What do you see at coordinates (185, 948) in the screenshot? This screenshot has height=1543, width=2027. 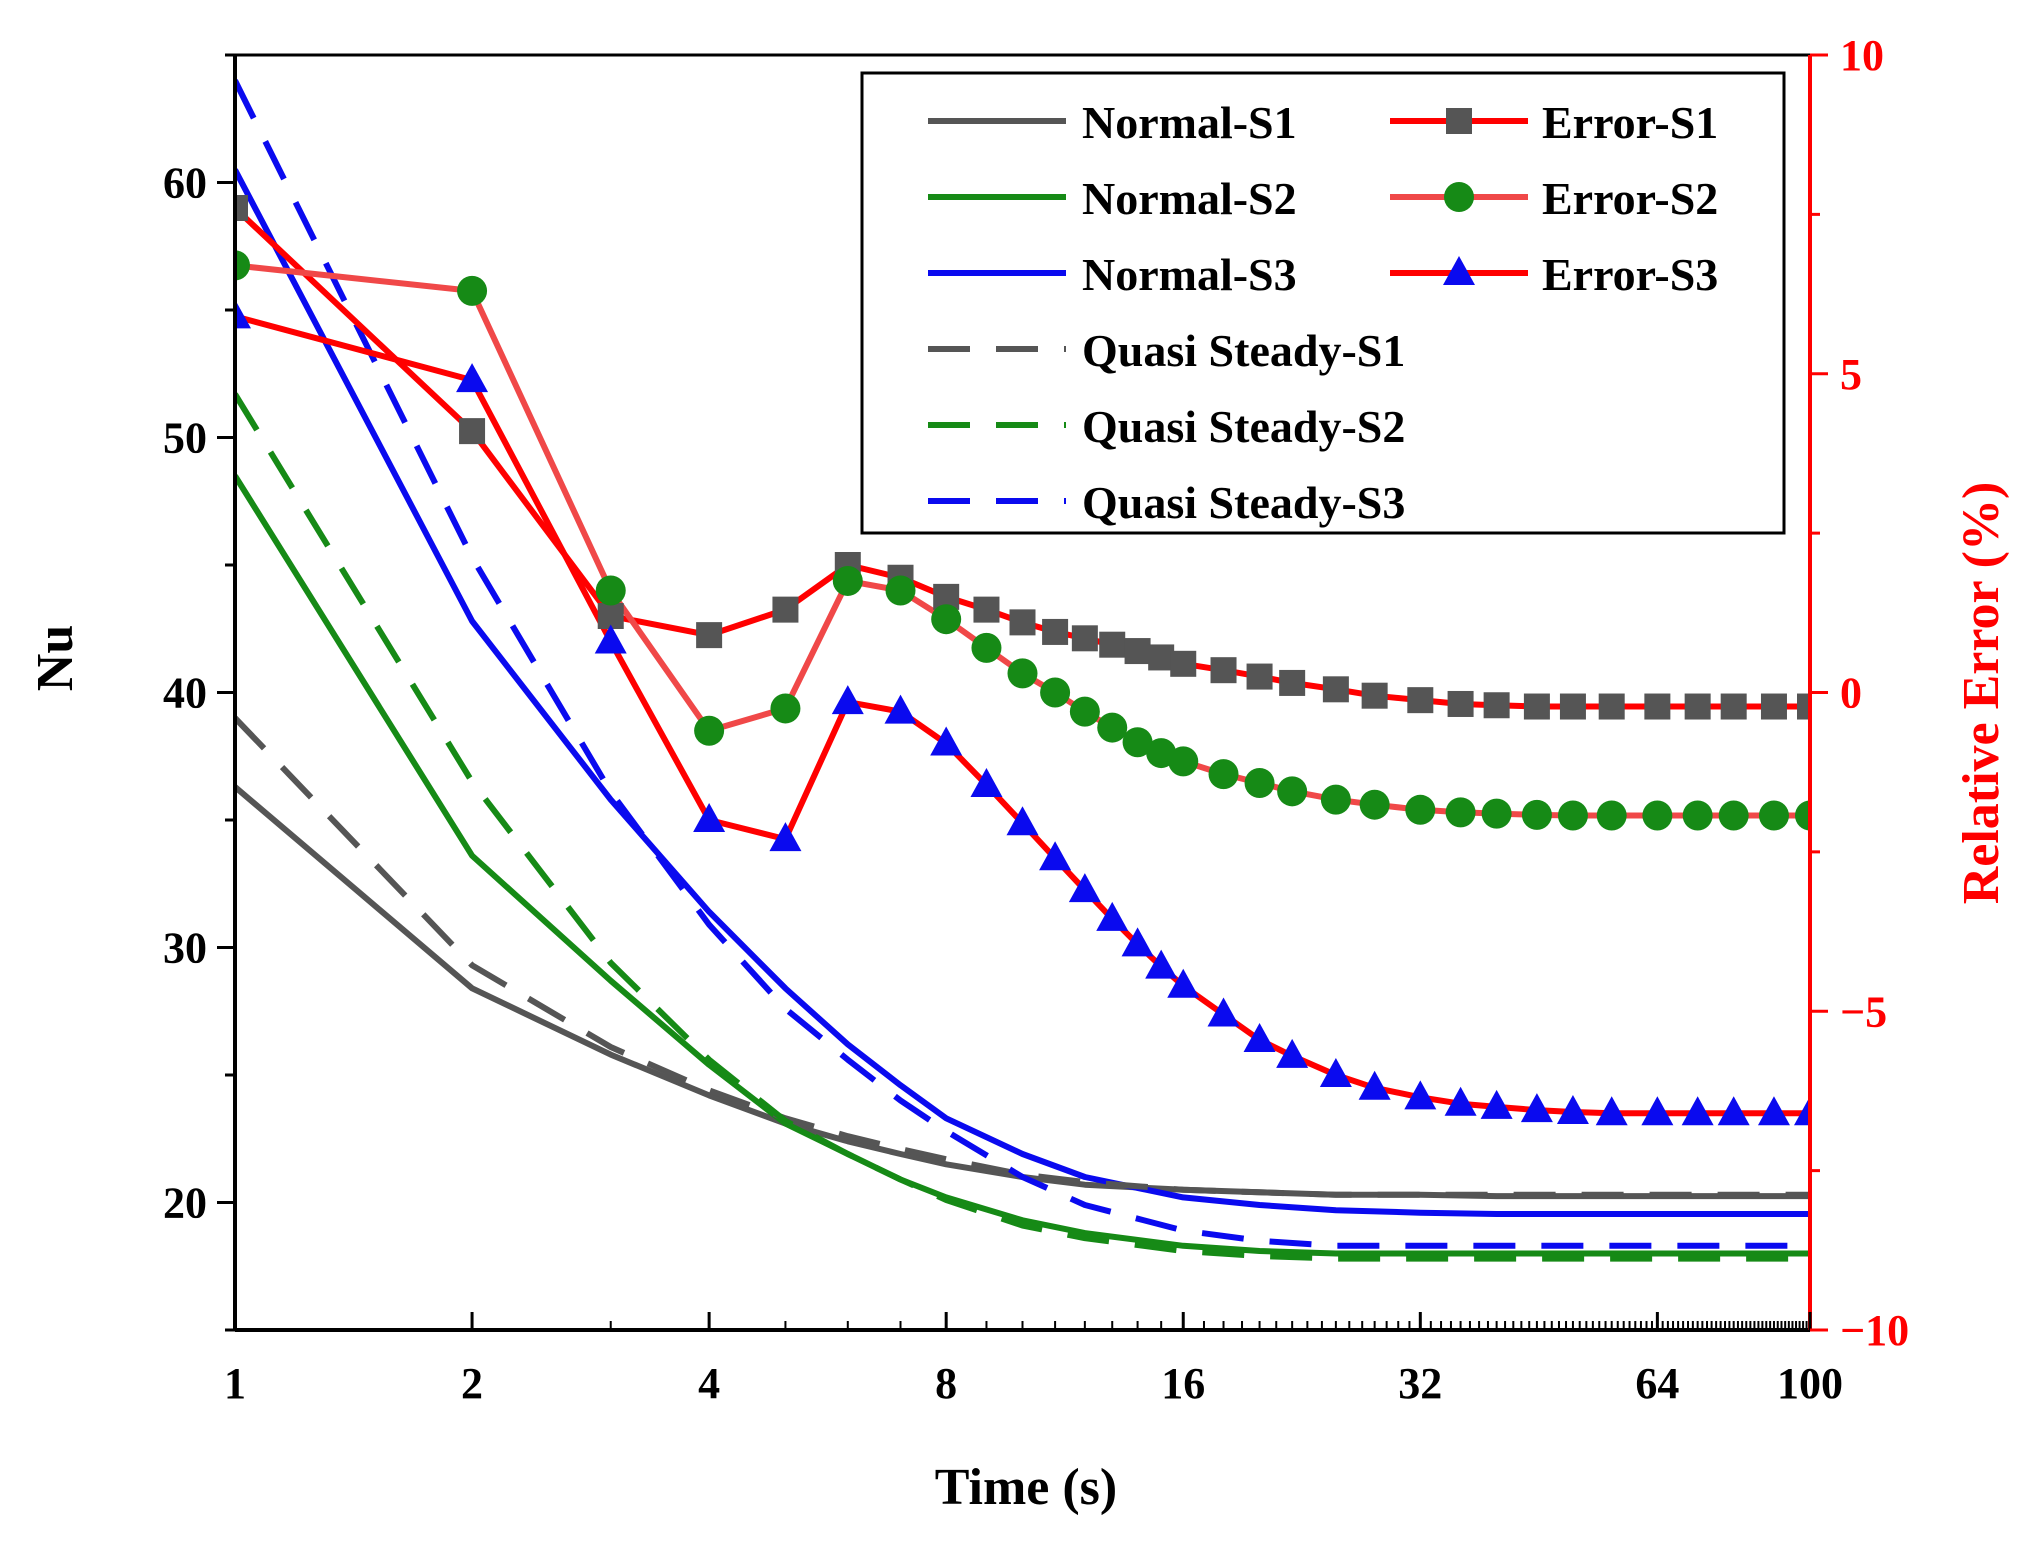 I see `y-left-tick-label: 30` at bounding box center [185, 948].